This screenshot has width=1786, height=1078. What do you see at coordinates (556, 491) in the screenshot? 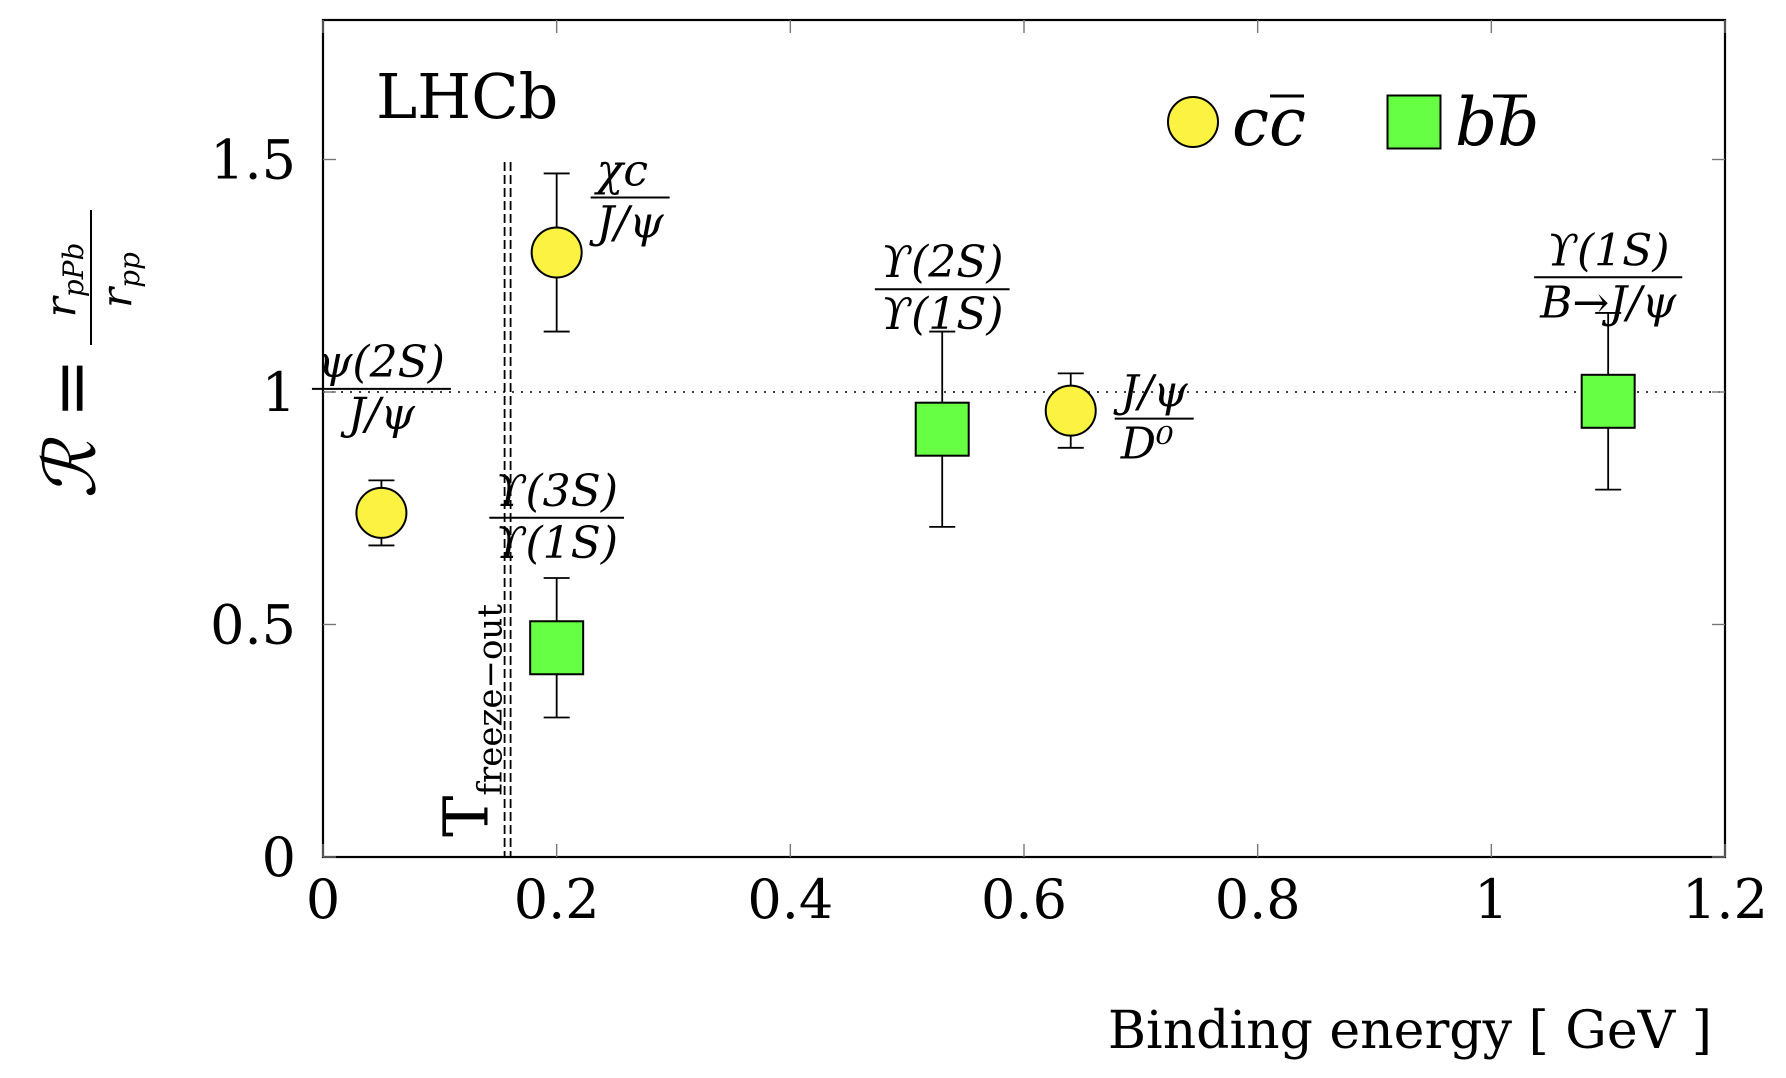
I see `point-label-numerator: ϒ(3S)` at bounding box center [556, 491].